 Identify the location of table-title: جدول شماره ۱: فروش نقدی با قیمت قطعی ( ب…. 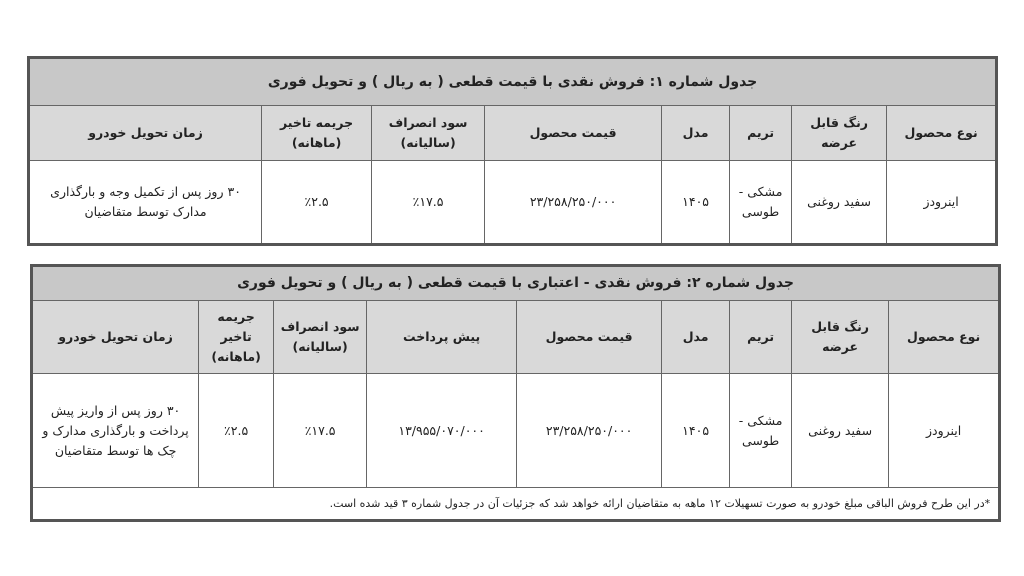
(512, 81).